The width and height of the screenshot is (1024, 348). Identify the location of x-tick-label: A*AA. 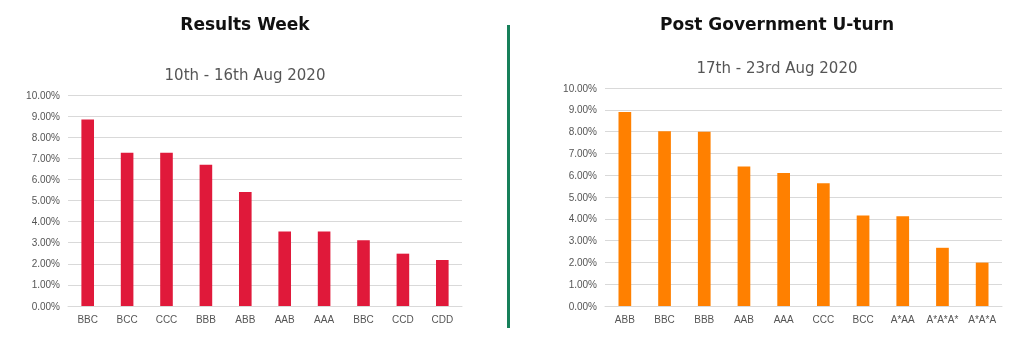
(903, 319).